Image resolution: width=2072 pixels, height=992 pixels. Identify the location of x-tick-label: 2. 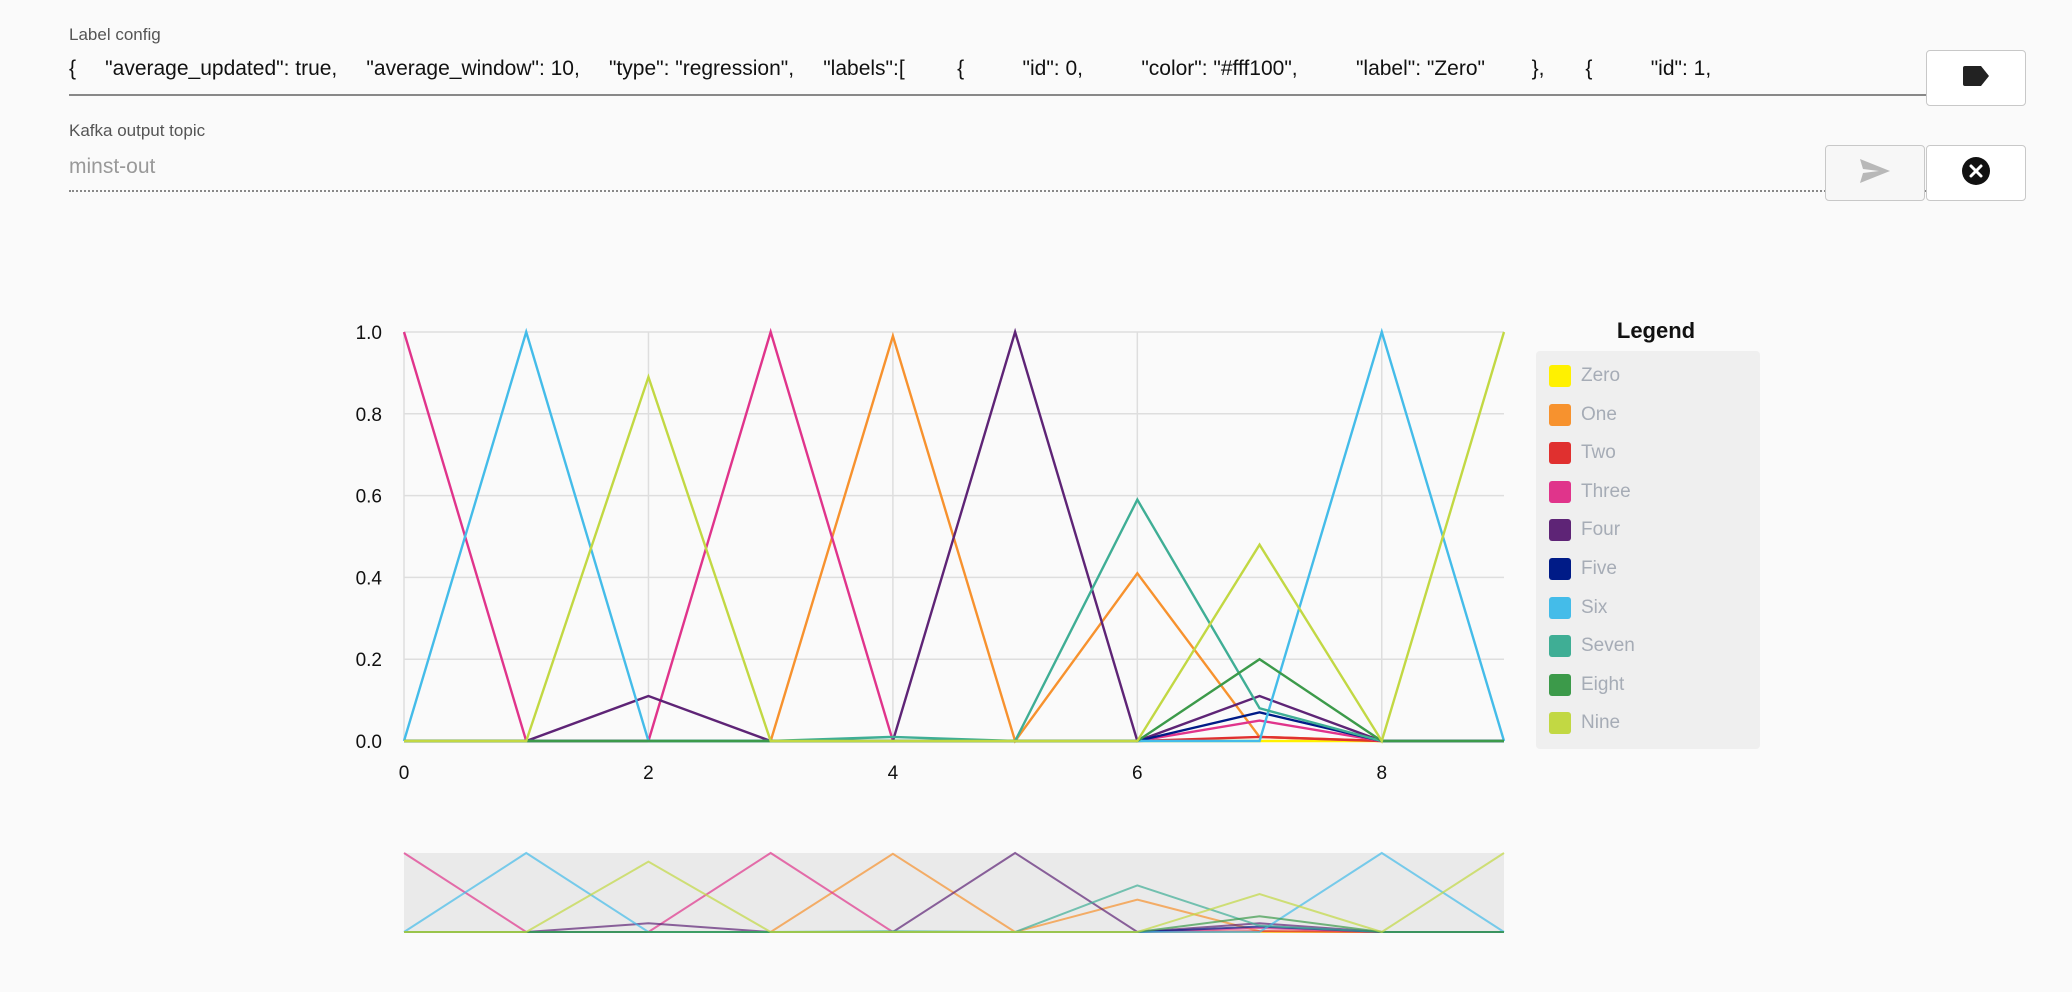
(648, 773).